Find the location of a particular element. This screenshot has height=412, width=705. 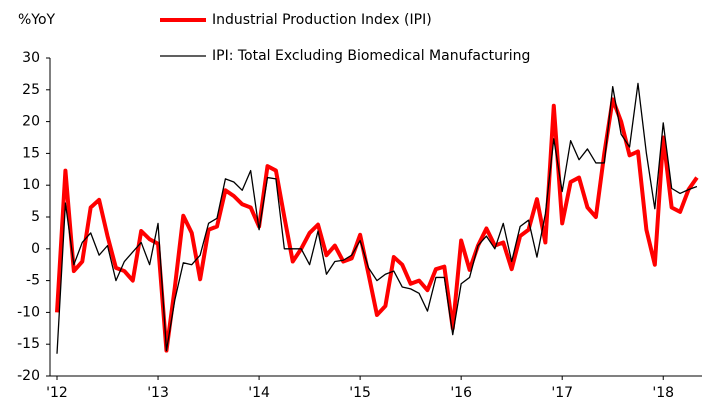

y-tick-label: 5 is located at coordinates (35, 217).